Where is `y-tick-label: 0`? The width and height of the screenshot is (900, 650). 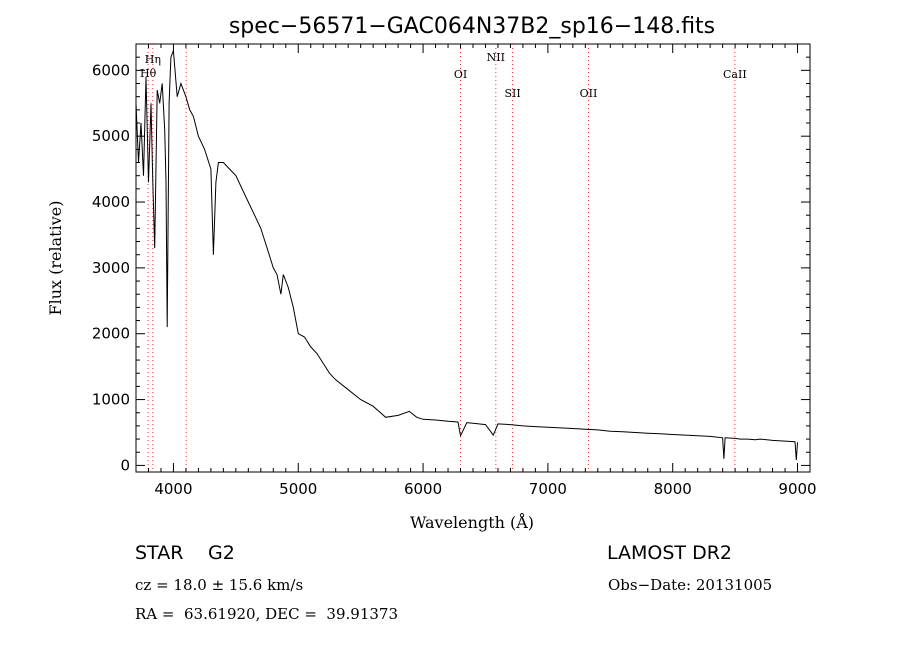
y-tick-label: 0 is located at coordinates (125, 465).